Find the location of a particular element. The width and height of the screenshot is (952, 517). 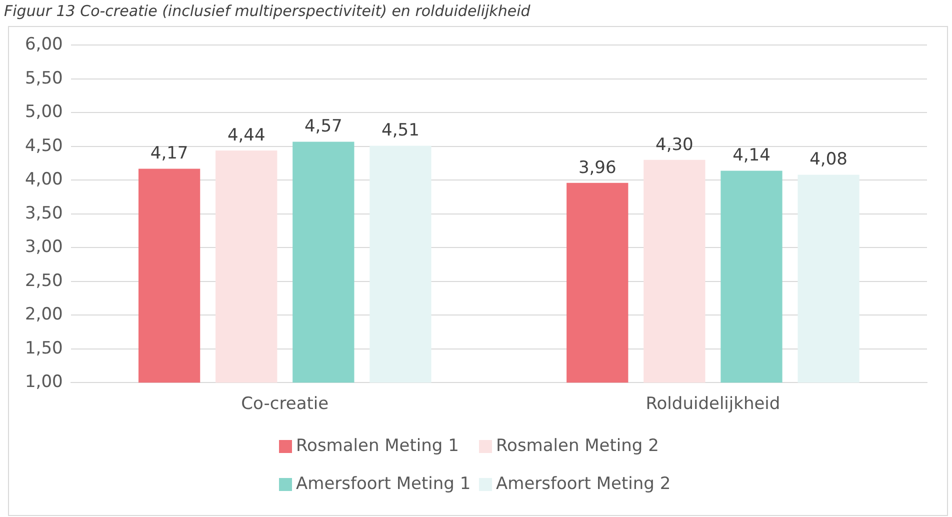

legend-label: Amersfoort Meting 1 is located at coordinates (383, 484).